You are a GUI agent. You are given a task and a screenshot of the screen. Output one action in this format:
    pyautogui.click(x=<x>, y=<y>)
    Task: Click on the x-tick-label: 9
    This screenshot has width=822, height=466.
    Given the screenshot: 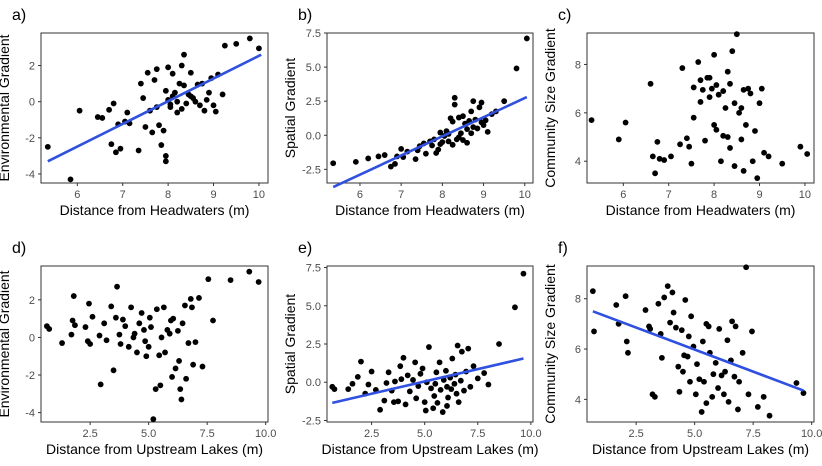 What is the action you would take?
    pyautogui.click(x=213, y=195)
    